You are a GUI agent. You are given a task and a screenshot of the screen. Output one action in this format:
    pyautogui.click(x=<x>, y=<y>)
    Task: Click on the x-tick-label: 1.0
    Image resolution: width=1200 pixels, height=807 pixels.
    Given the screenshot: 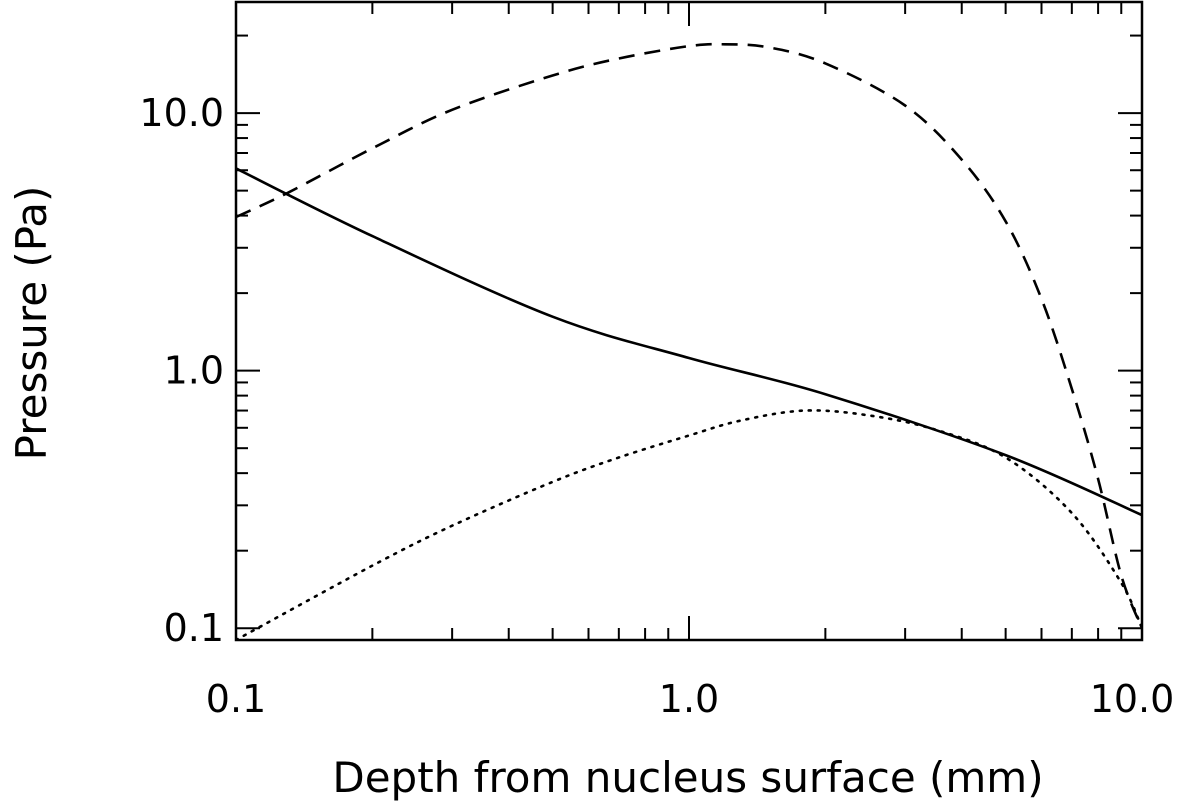 What is the action you would take?
    pyautogui.click(x=689, y=699)
    